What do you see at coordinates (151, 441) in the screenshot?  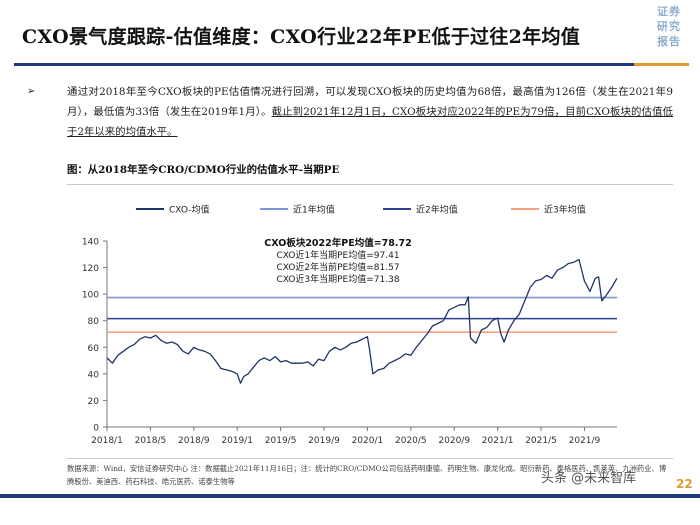 I see `x-tick-label: 2018/5` at bounding box center [151, 441].